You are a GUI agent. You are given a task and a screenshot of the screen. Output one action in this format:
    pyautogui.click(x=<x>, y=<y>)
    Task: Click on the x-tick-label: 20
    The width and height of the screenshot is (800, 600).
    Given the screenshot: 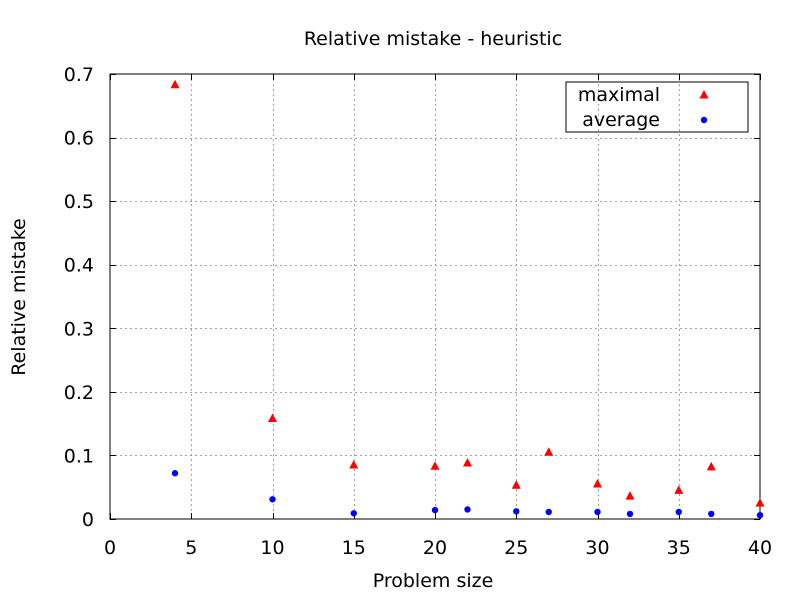 What is the action you would take?
    pyautogui.click(x=435, y=548)
    